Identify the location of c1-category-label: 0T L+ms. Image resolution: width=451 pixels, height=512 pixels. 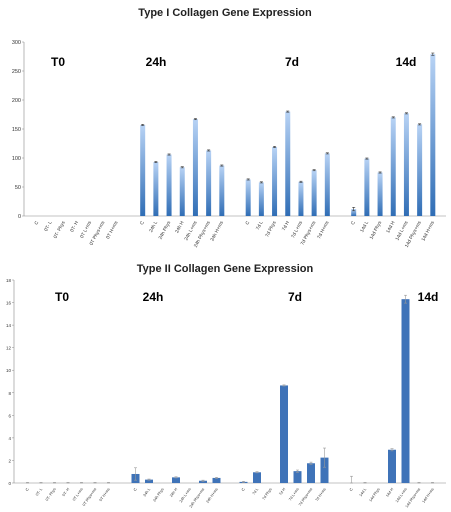
(86, 230).